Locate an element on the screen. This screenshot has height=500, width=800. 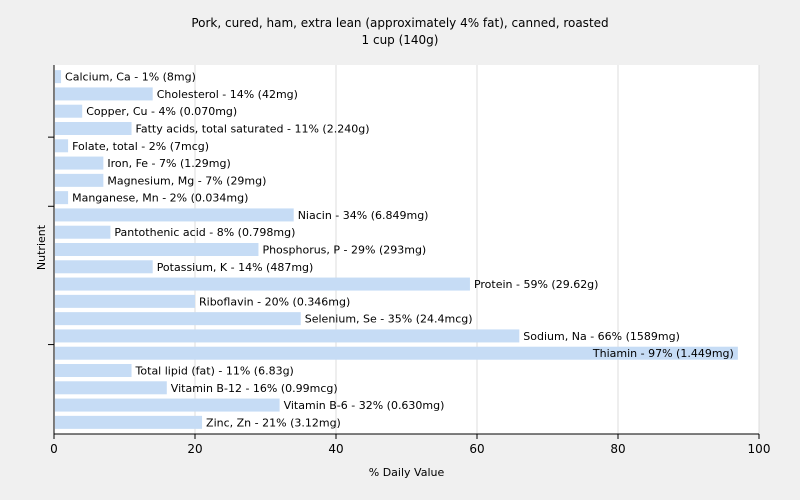
bar-label: Vitamin B-6 - 32% (0.630mg) is located at coordinates (364, 405).